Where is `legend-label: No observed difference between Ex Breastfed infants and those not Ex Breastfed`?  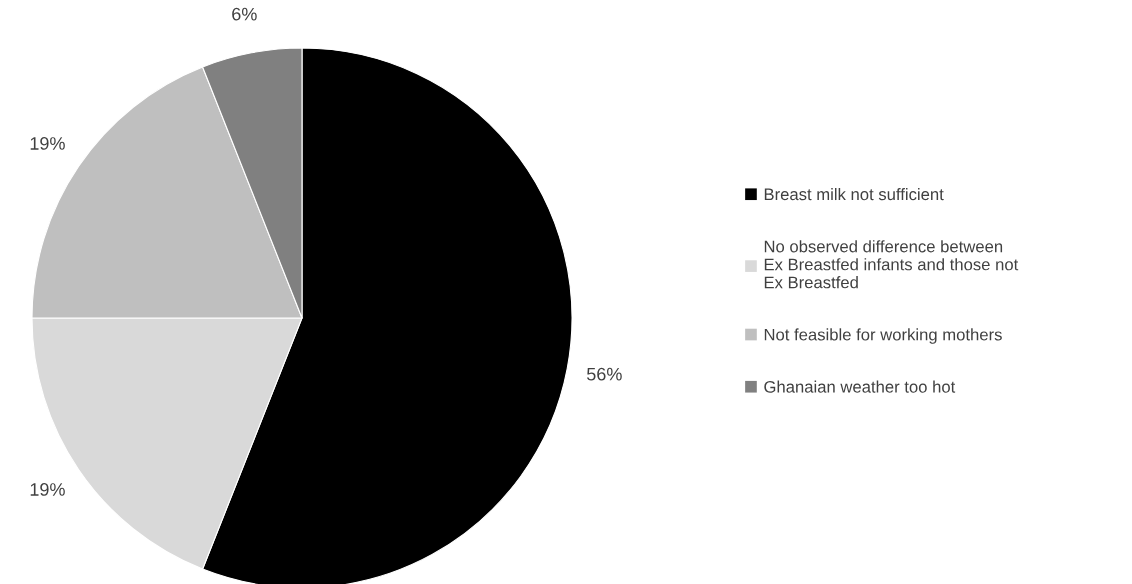 legend-label: No observed difference between Ex Breastfed infants and those not Ex Breastfed is located at coordinates (891, 264).